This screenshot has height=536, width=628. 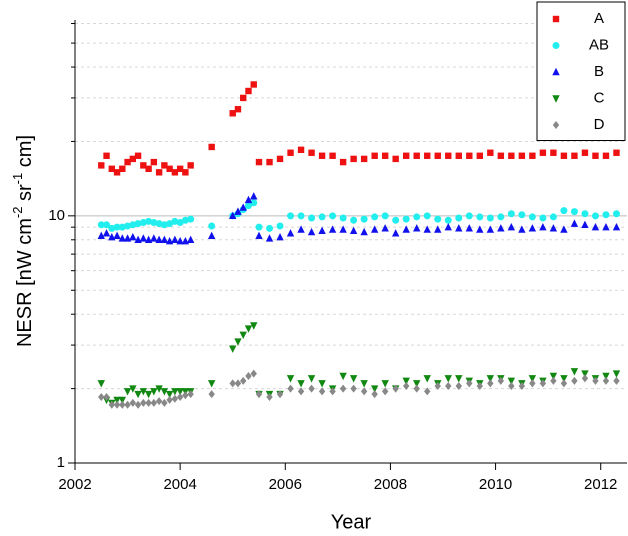 What do you see at coordinates (351, 522) in the screenshot?
I see `x-axis-label: Year` at bounding box center [351, 522].